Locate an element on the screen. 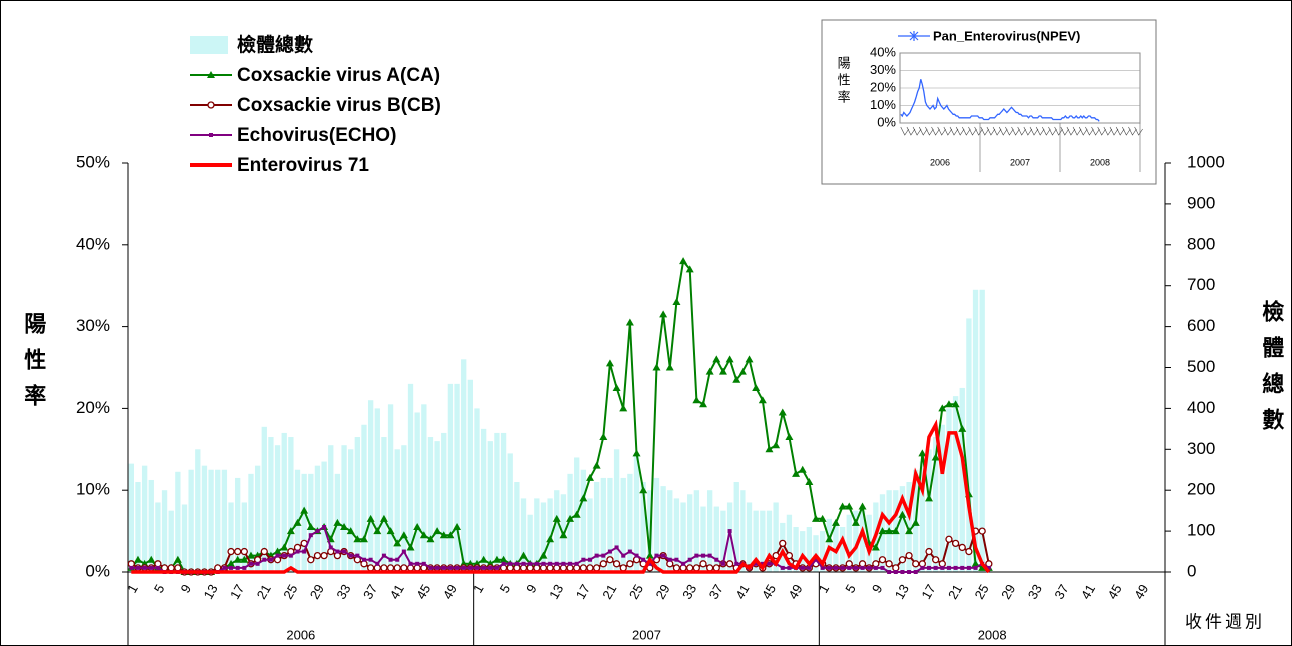 This screenshot has height=646, width=1292. inset-y-tick-label: 20% is located at coordinates (883, 86).